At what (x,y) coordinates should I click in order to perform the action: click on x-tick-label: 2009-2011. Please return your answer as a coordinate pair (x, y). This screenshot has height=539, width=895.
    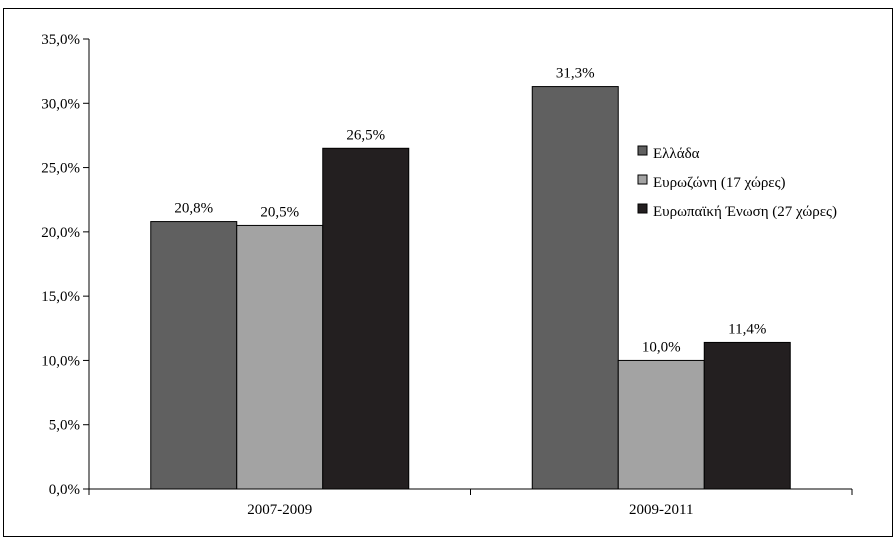
    Looking at the image, I should click on (661, 510).